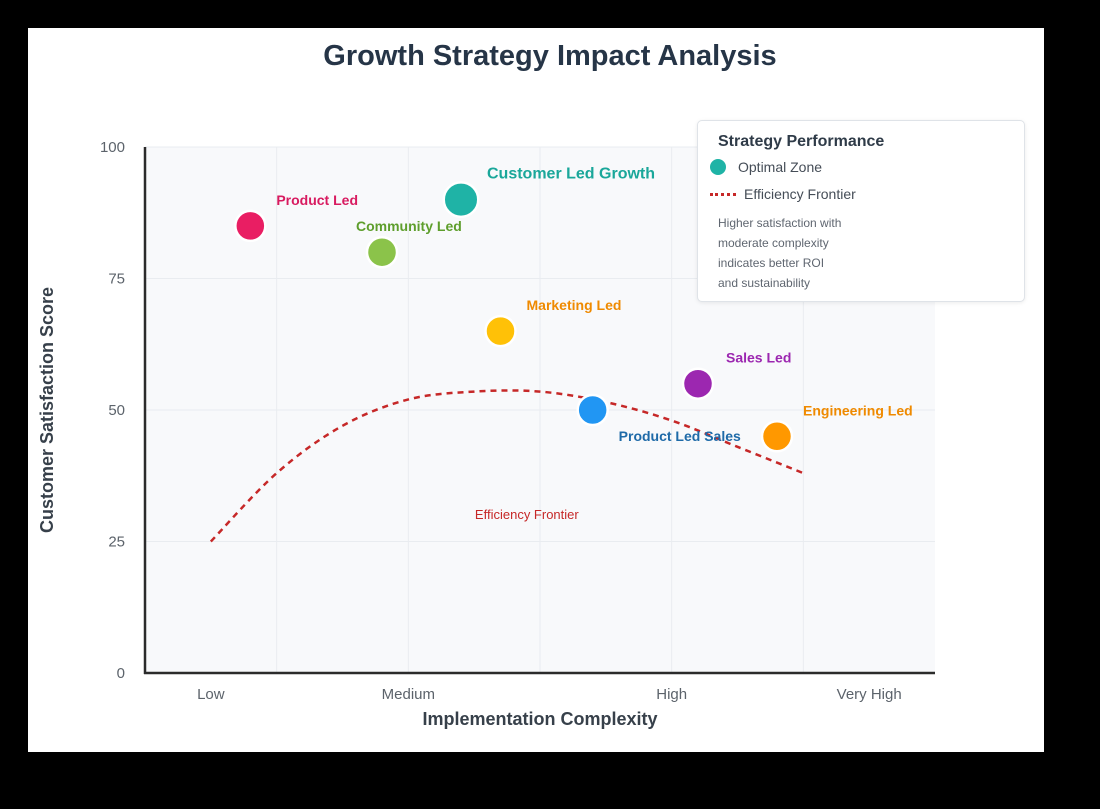  What do you see at coordinates (211, 694) in the screenshot?
I see `x-tick-label: Low` at bounding box center [211, 694].